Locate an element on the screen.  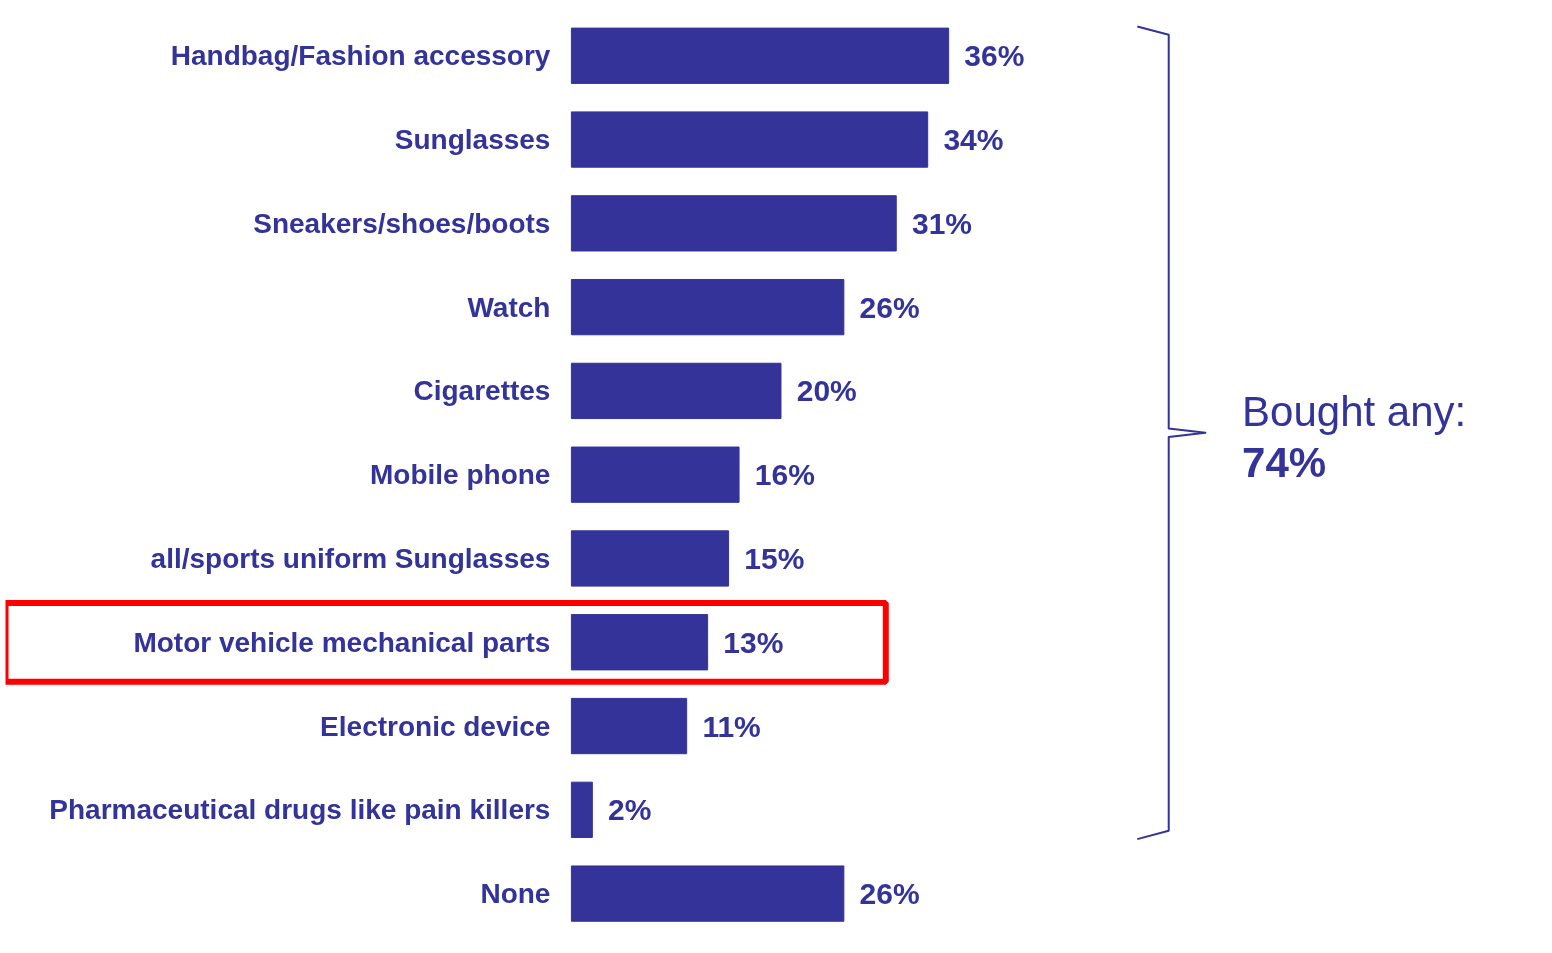
data-label: 16% is located at coordinates (784, 475).